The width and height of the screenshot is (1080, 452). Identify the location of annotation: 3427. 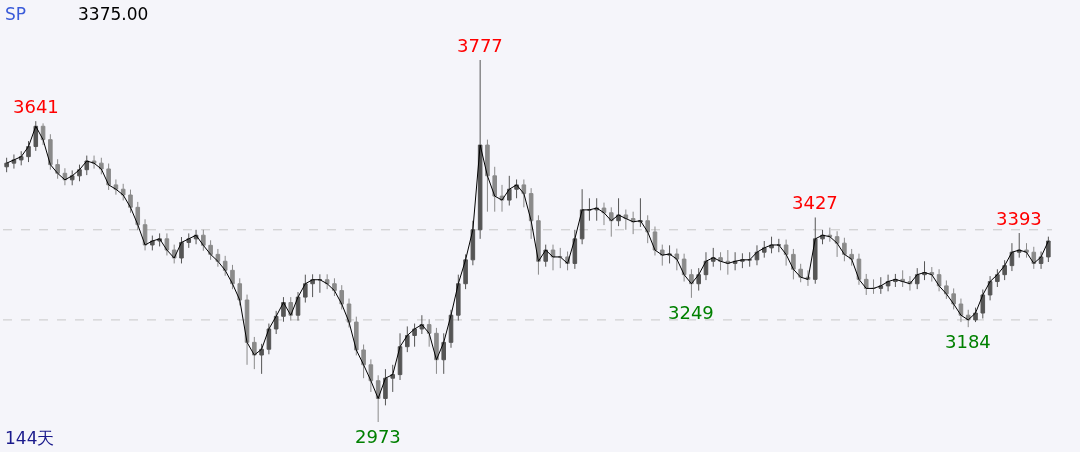
(815, 202).